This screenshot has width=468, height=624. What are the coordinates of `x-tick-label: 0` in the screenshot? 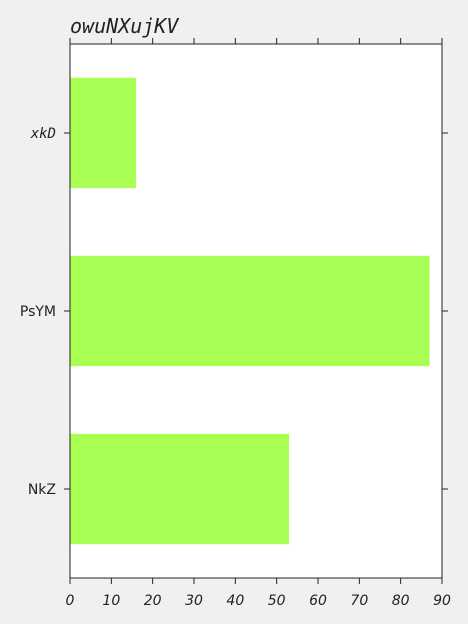 It's located at (70, 601).